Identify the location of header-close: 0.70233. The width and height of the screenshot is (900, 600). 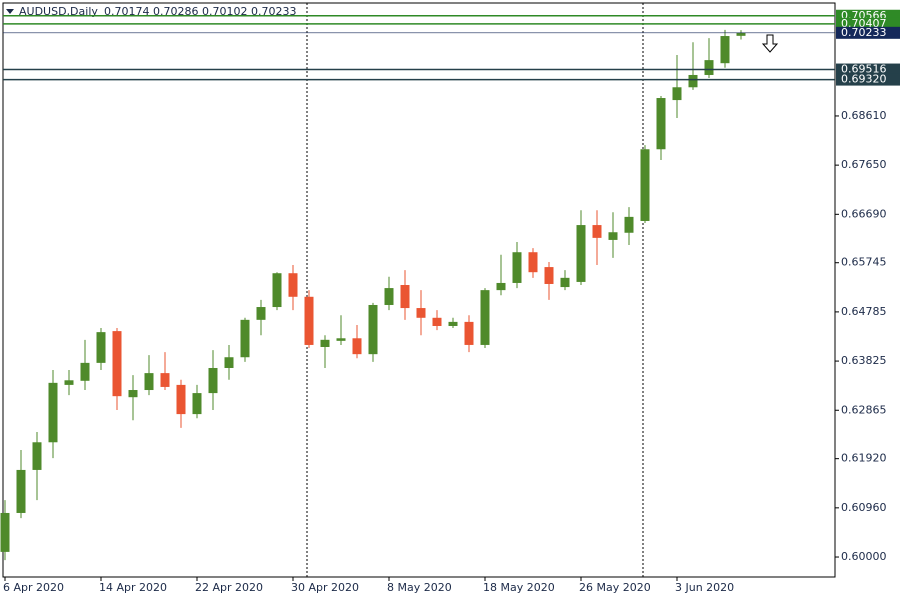
(274, 11).